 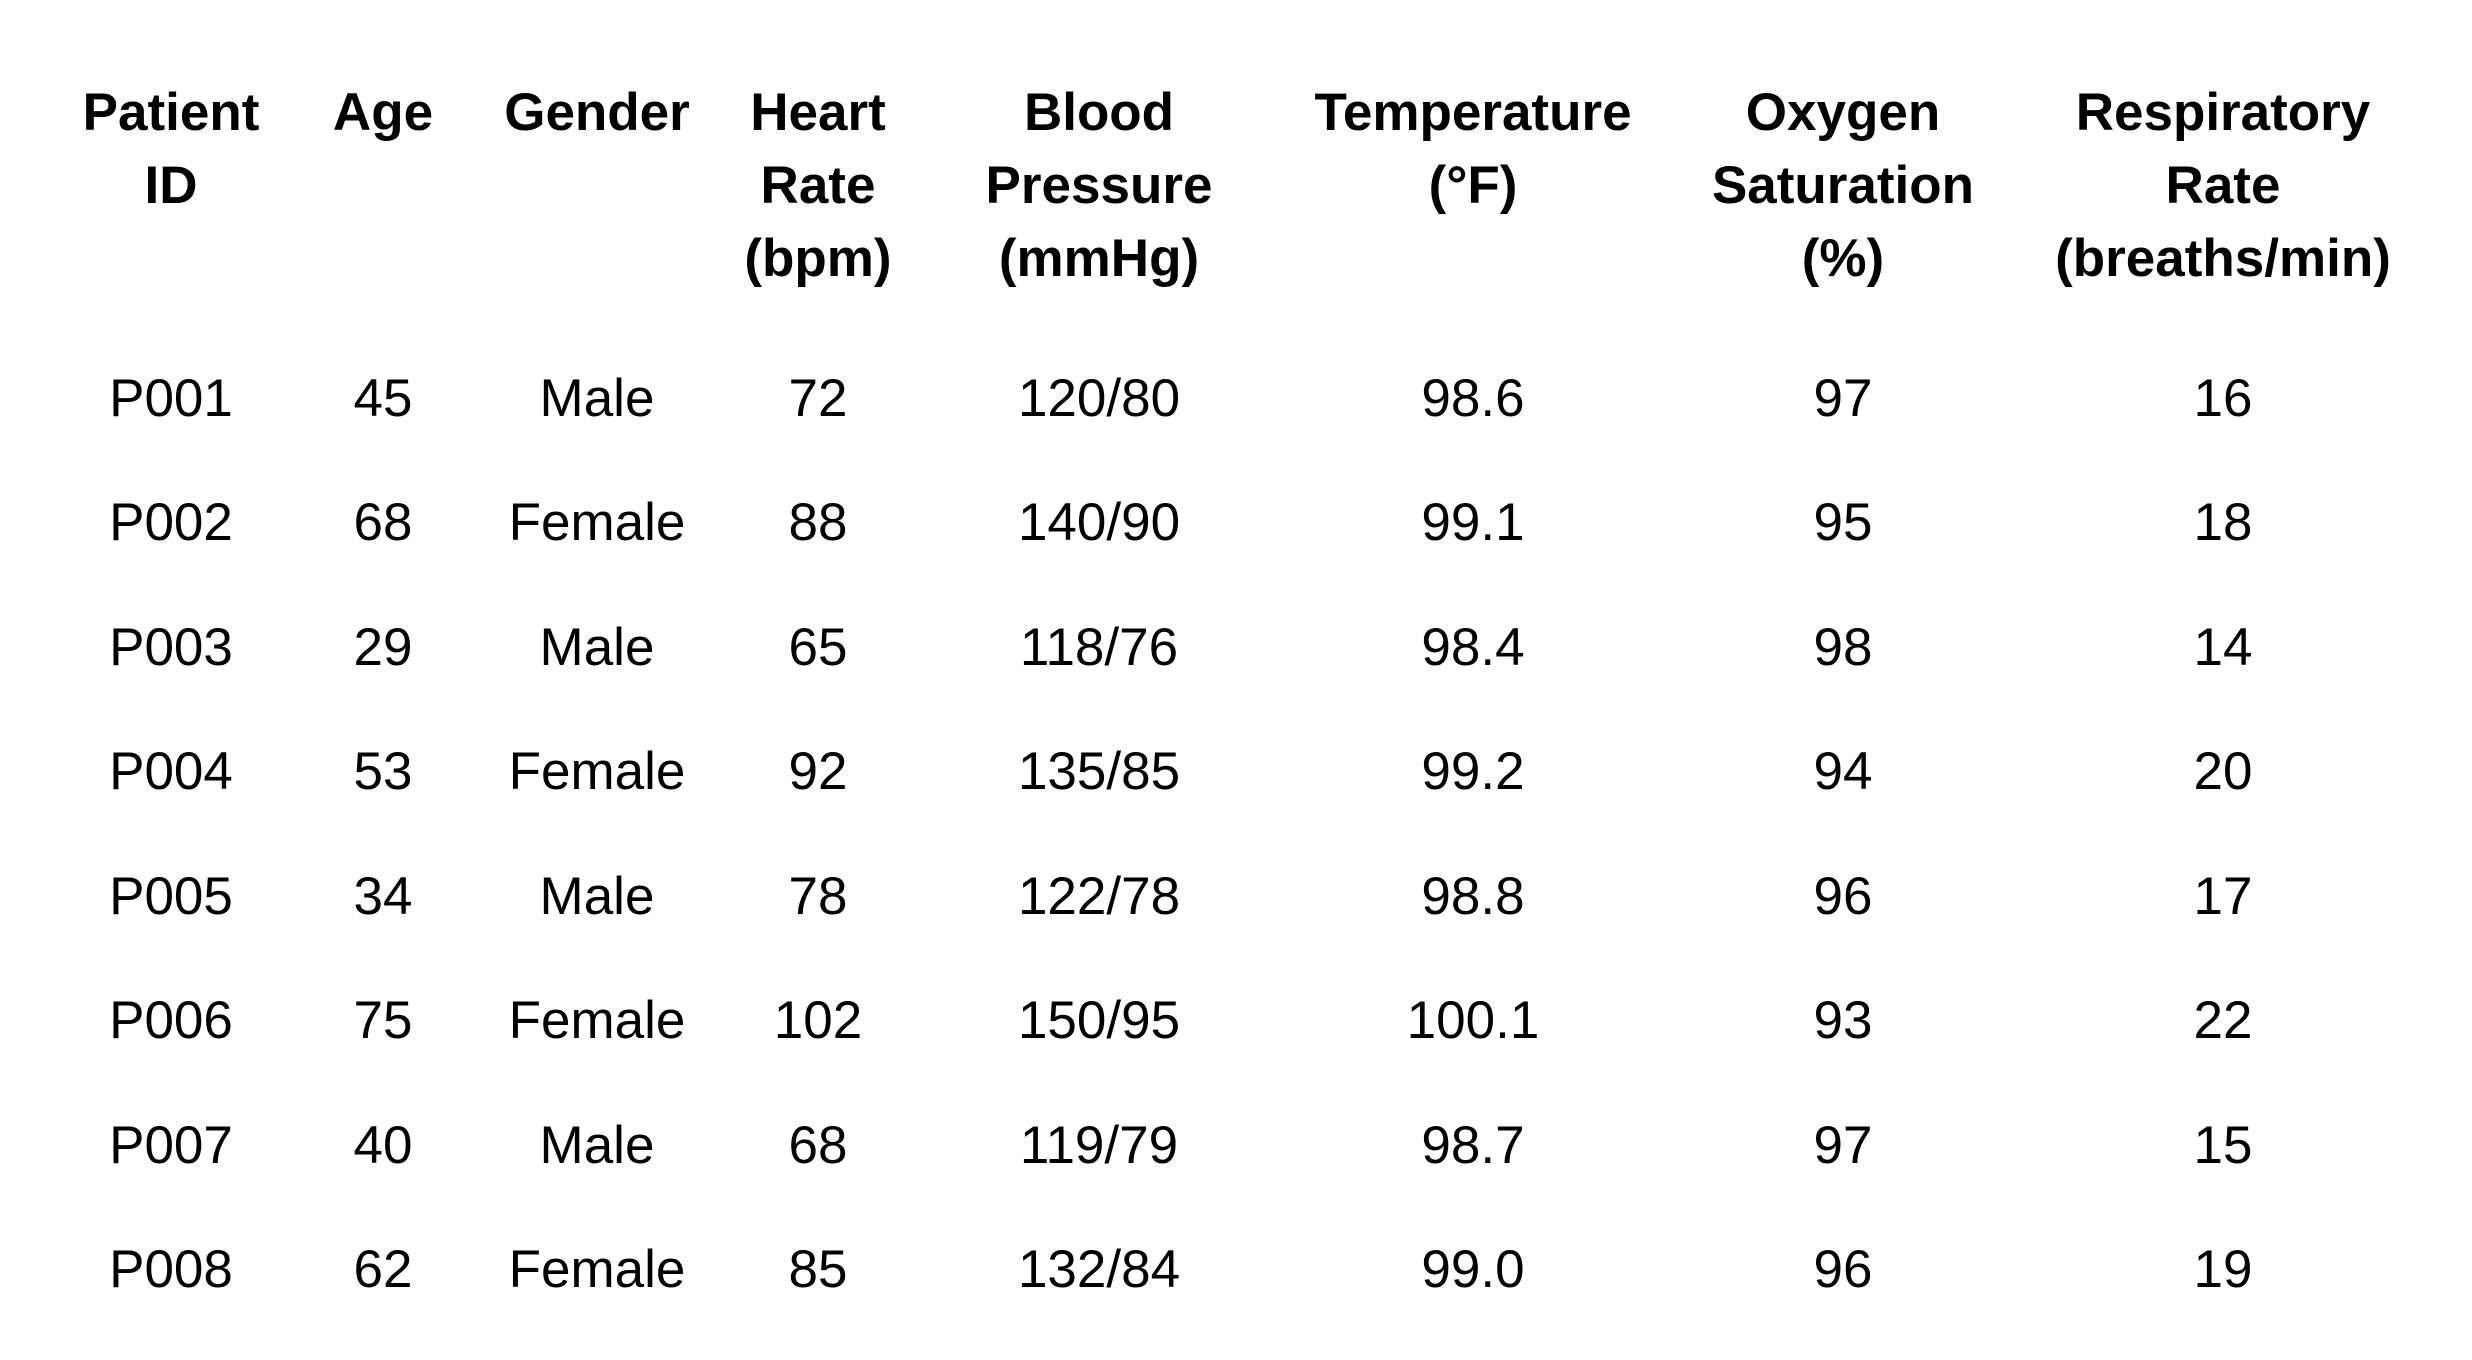 I want to click on cell-heart-rate: 92, so click(x=818, y=772).